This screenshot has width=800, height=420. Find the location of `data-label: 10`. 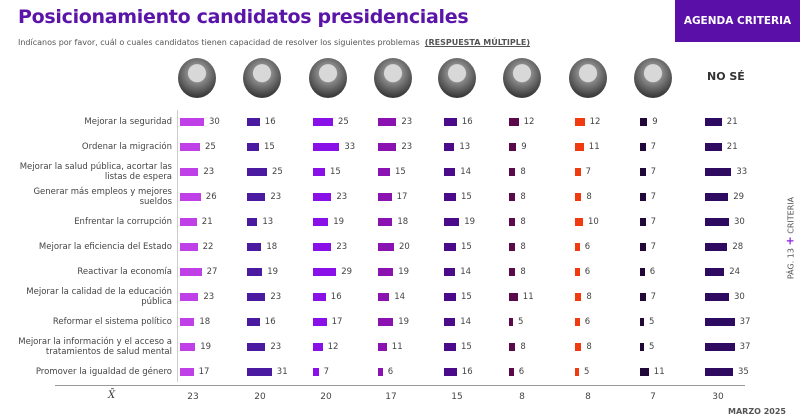

data-label: 10 is located at coordinates (593, 222).